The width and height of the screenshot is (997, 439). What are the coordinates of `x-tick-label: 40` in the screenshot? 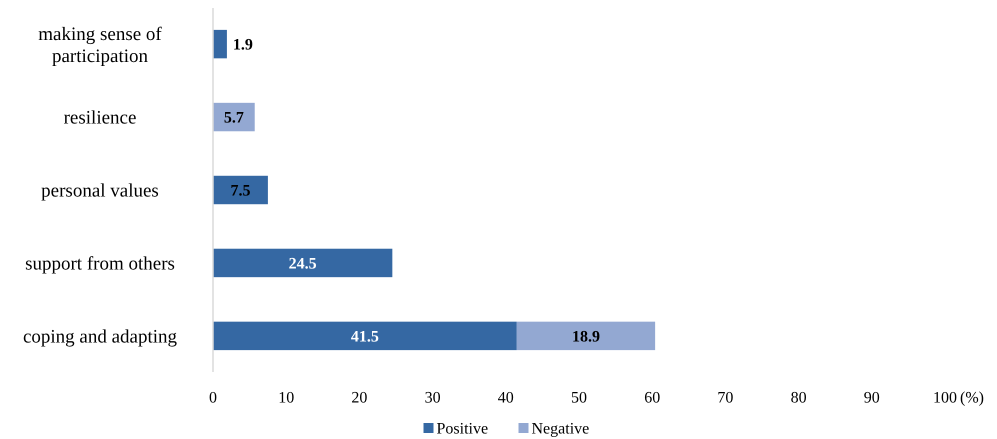 It's located at (506, 398).